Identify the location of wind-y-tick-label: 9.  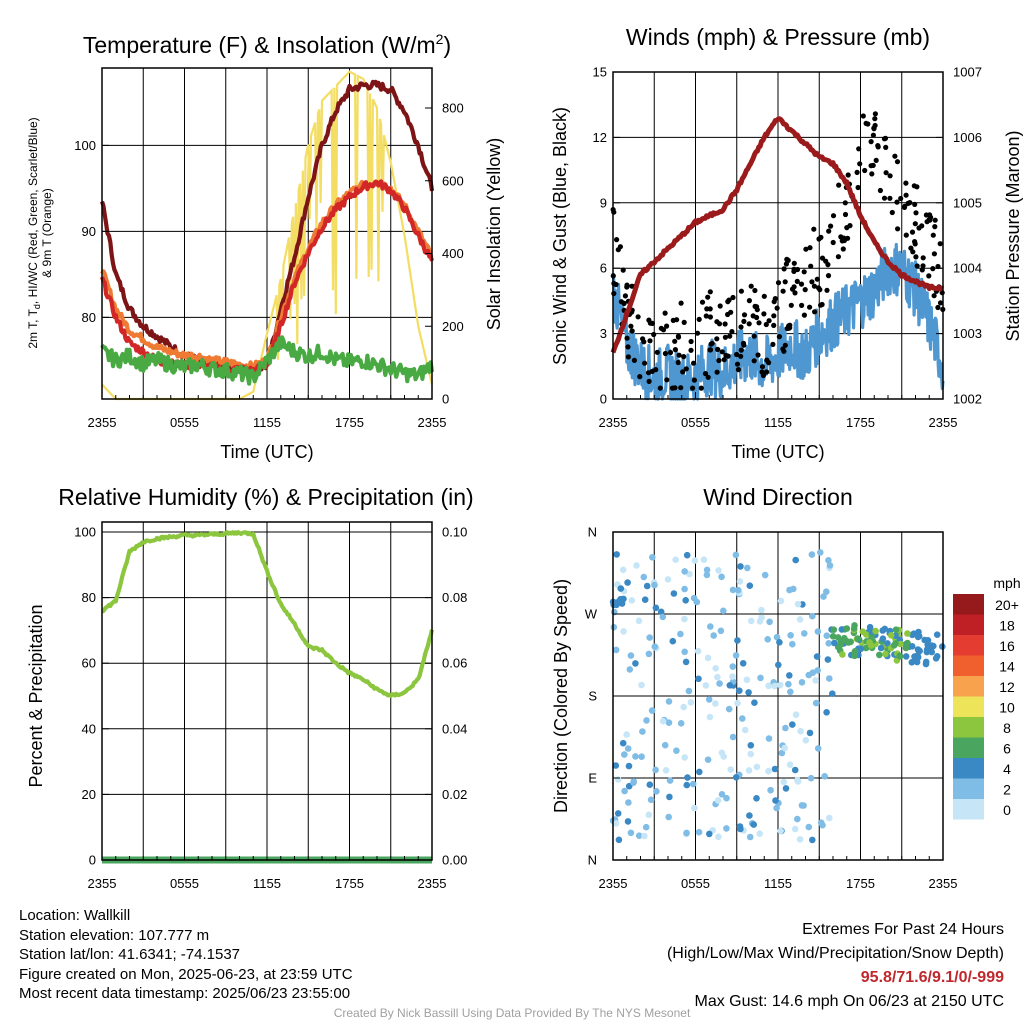
(603, 202).